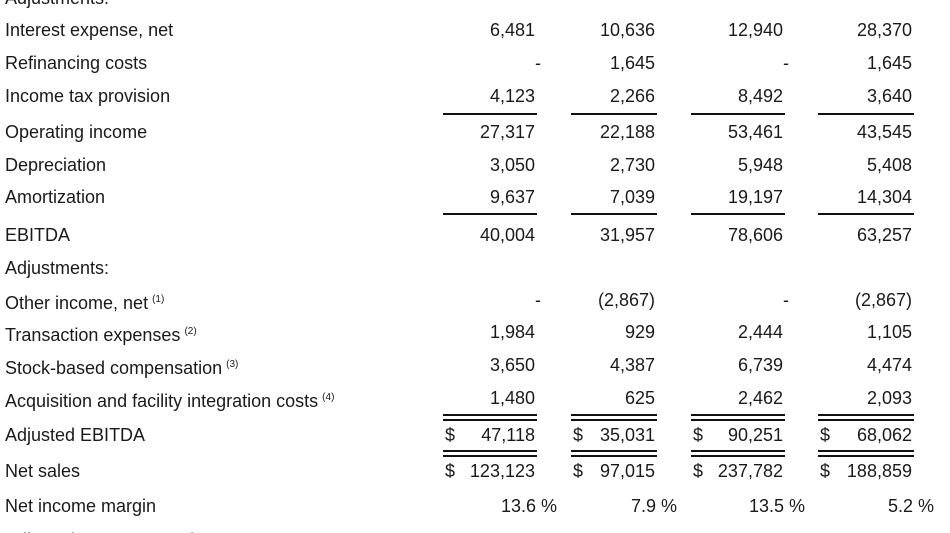 The height and width of the screenshot is (533, 950). What do you see at coordinates (77, 303) in the screenshot?
I see `label-text: Other income, net` at bounding box center [77, 303].